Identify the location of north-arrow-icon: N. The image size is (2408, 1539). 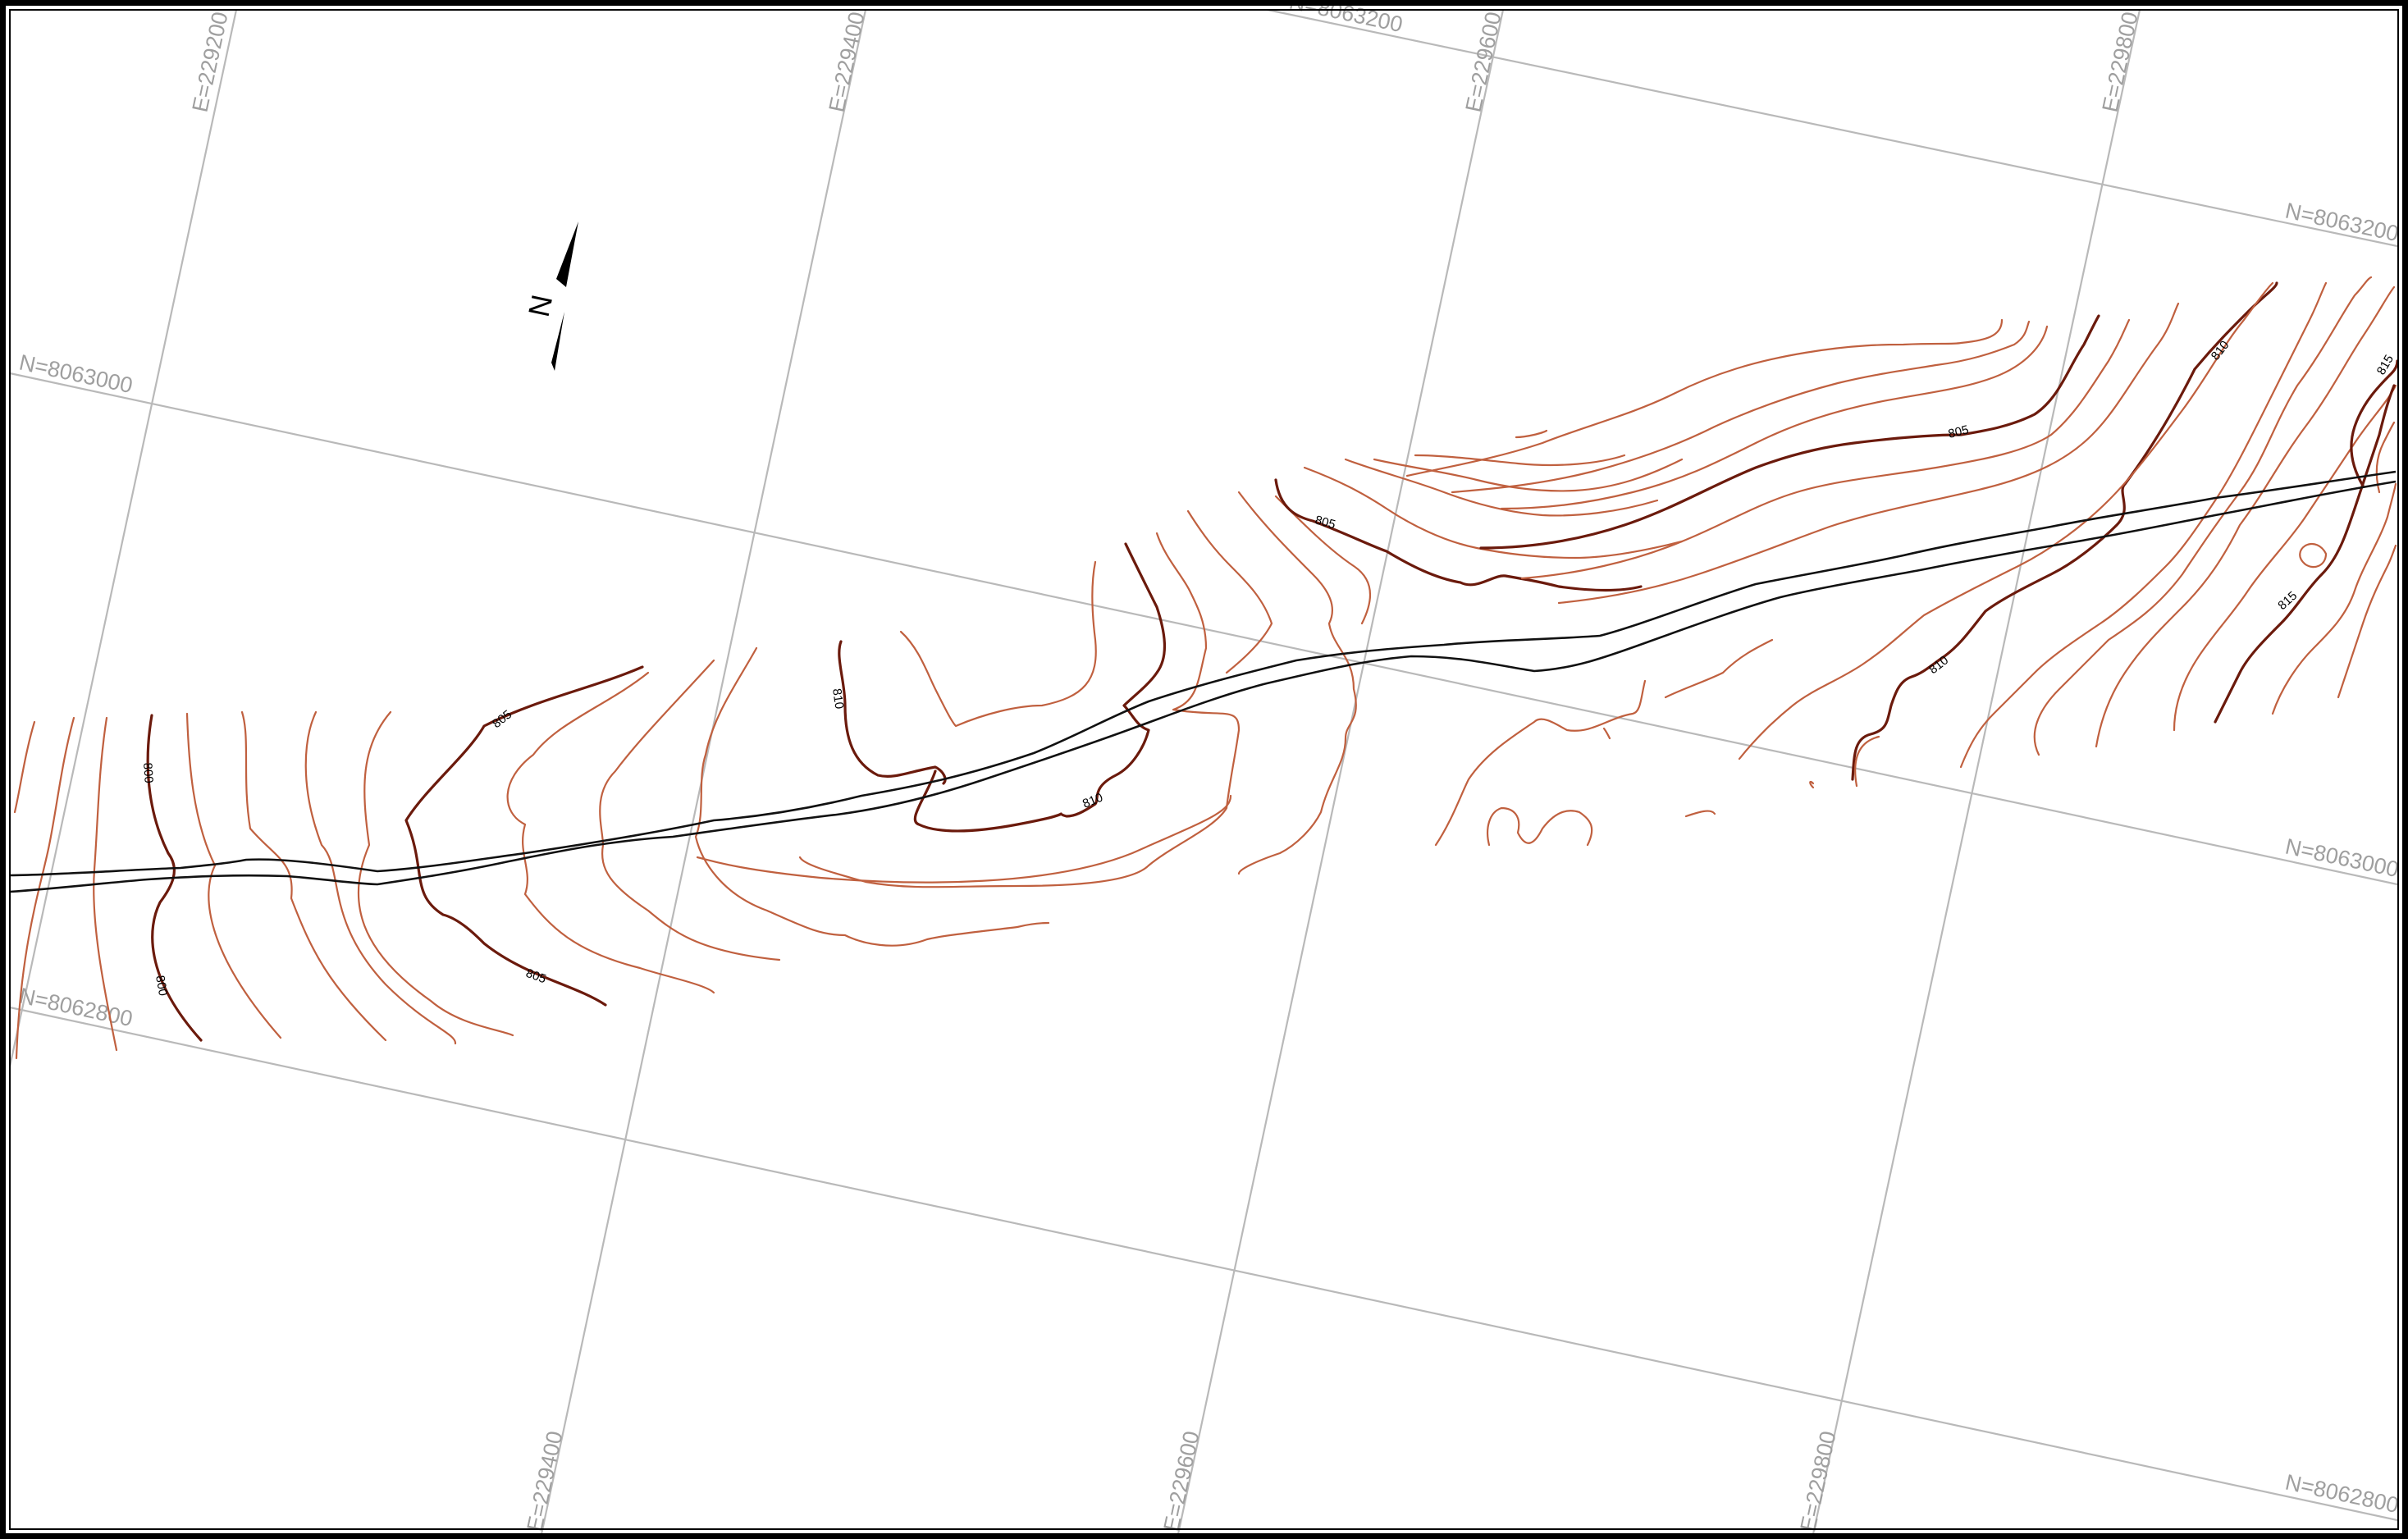
(550, 296).